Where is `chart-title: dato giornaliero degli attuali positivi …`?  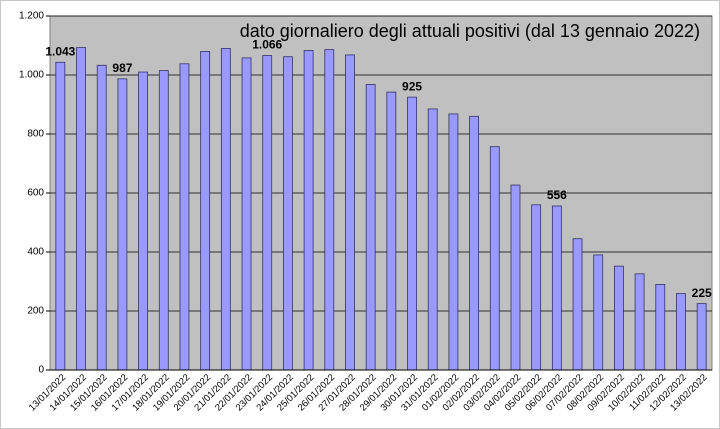 chart-title: dato giornaliero degli attuali positivi … is located at coordinates (470, 31).